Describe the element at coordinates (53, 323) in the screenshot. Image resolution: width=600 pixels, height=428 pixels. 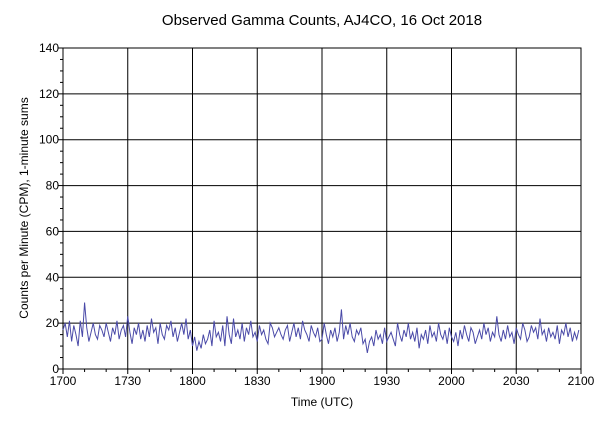
I see `y-tick-label: 20` at that location.